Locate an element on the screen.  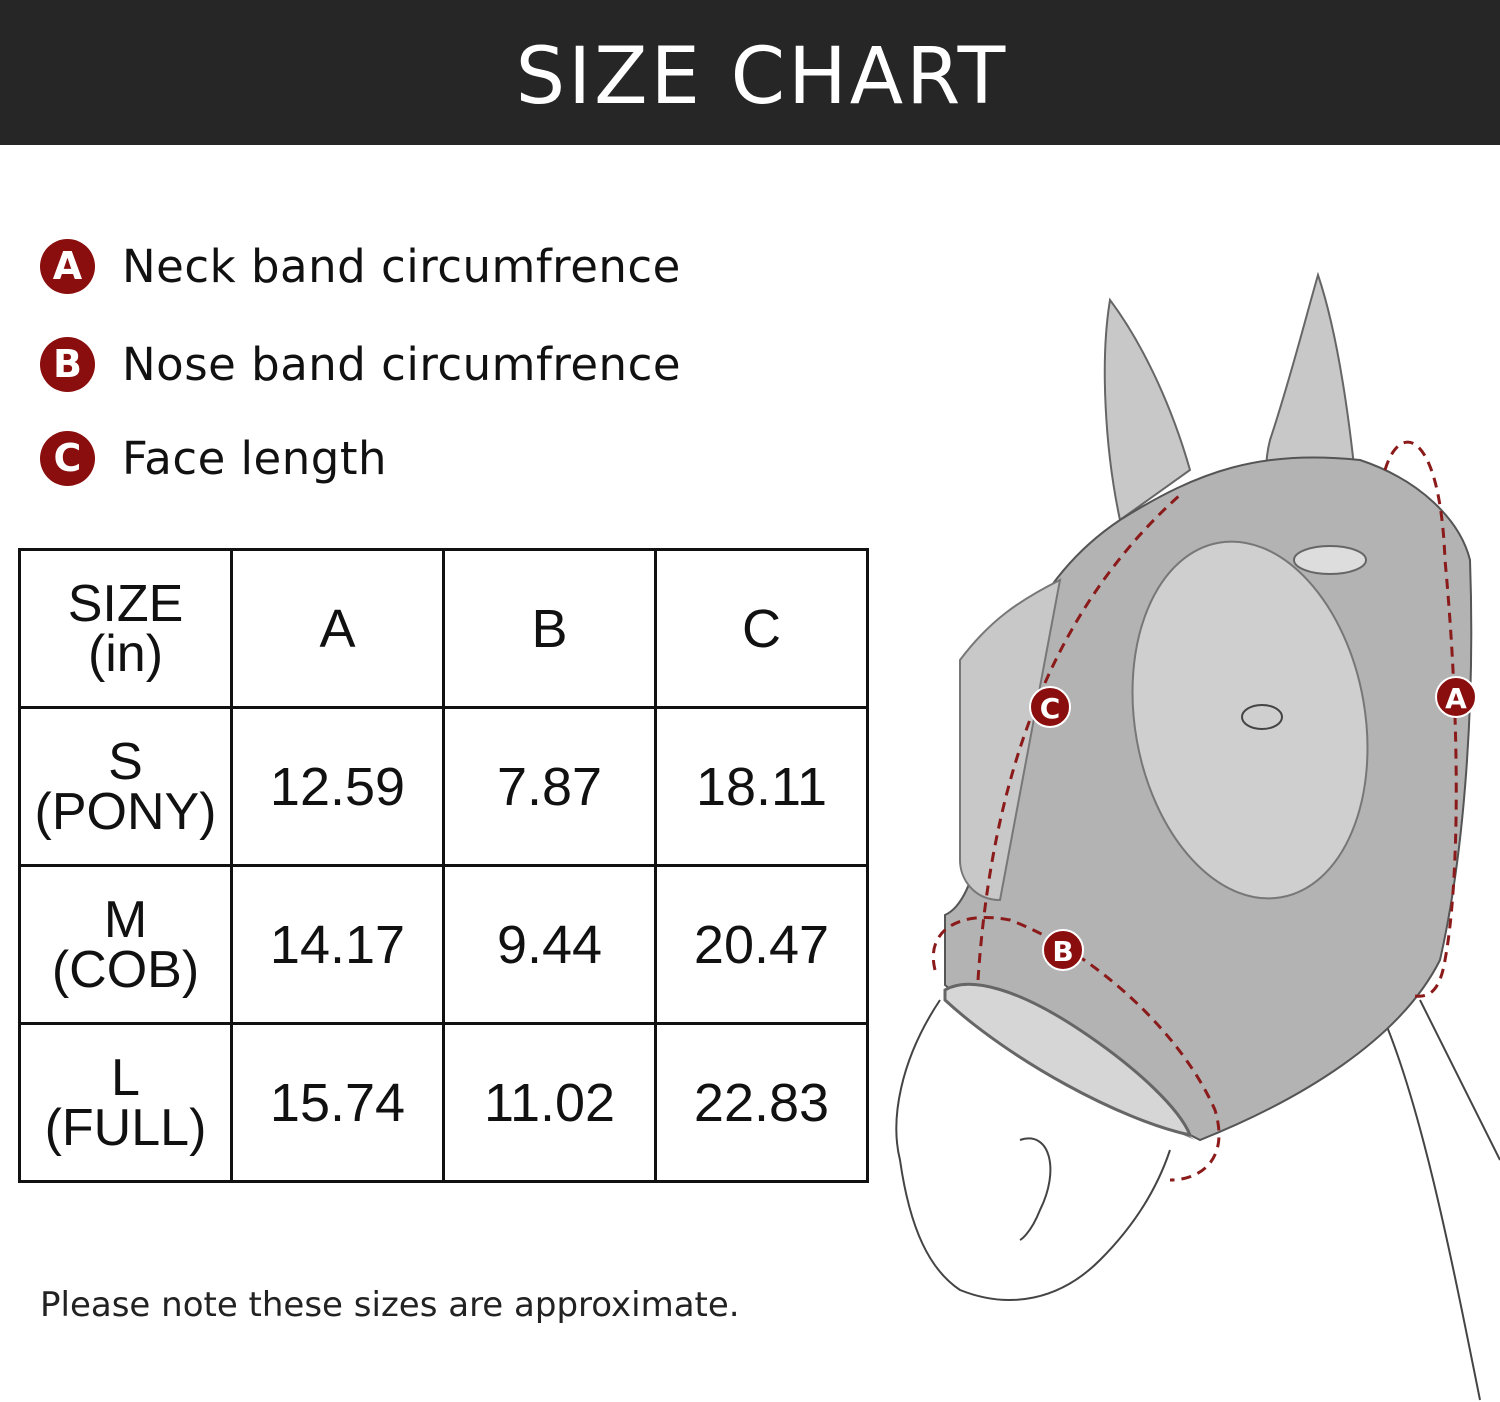
arrow-a is located at coordinates (1420, 719).